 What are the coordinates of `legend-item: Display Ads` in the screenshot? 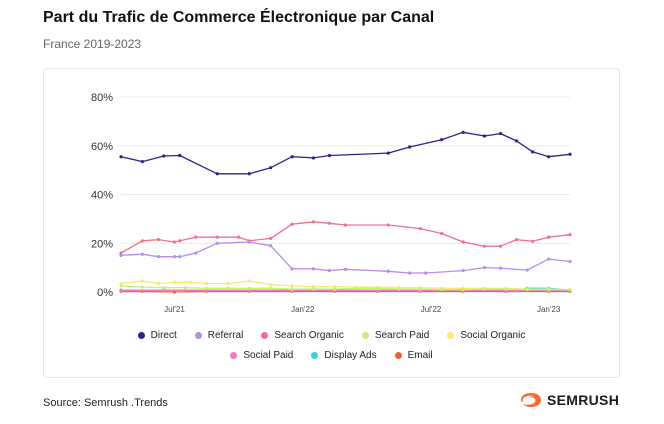 It's located at (344, 355).